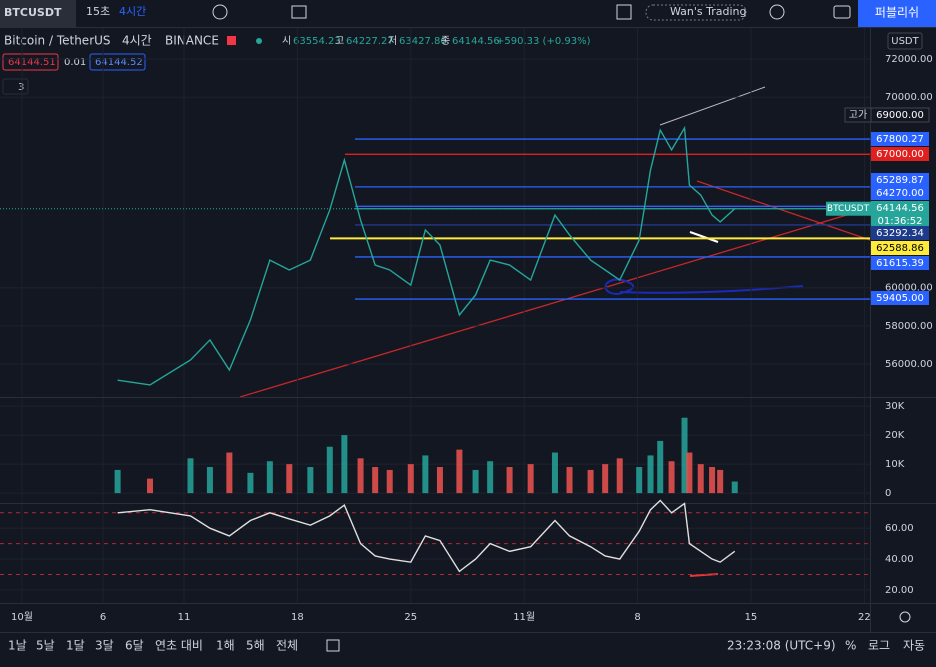 The width and height of the screenshot is (936, 667). I want to click on price-tag-label: 65289.87, so click(900, 180).